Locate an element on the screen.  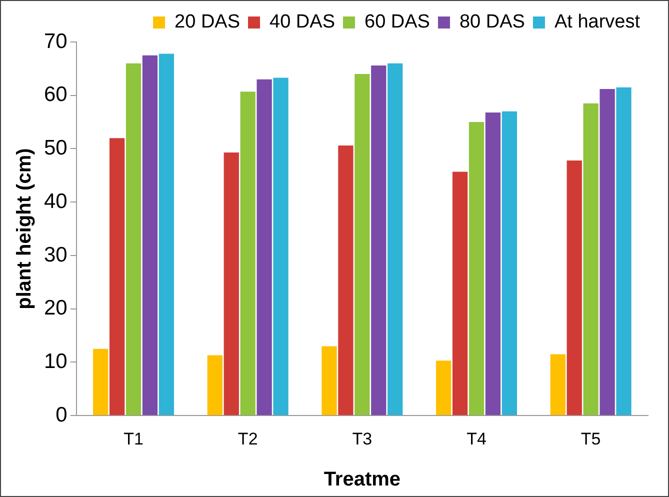
y-axis-title: plant height (cm) is located at coordinates (25, 229).